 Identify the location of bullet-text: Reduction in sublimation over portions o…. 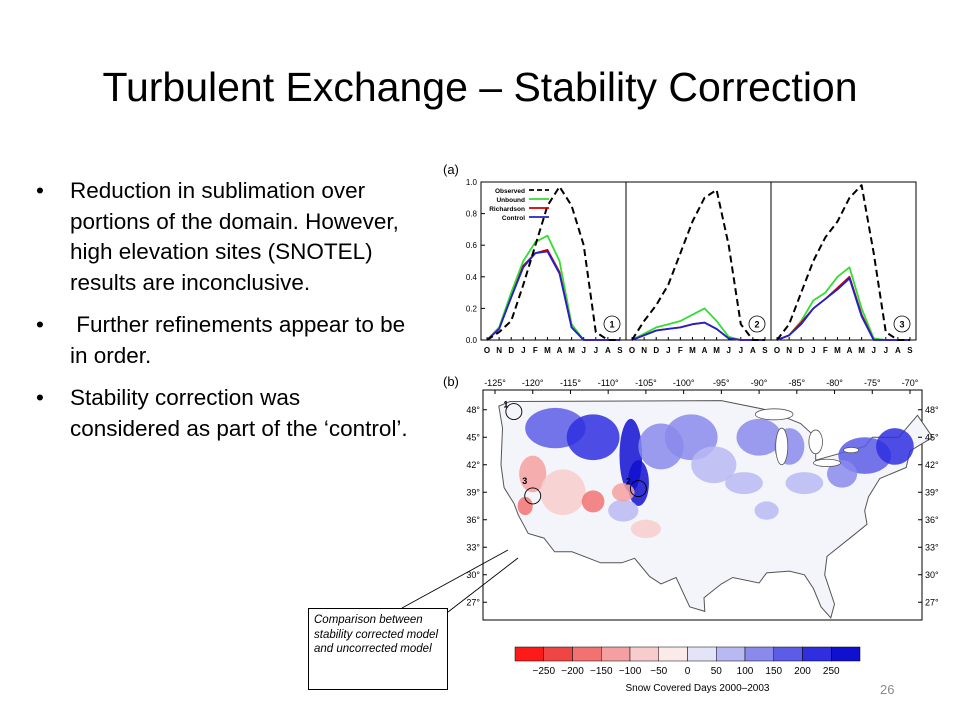
(234, 236).